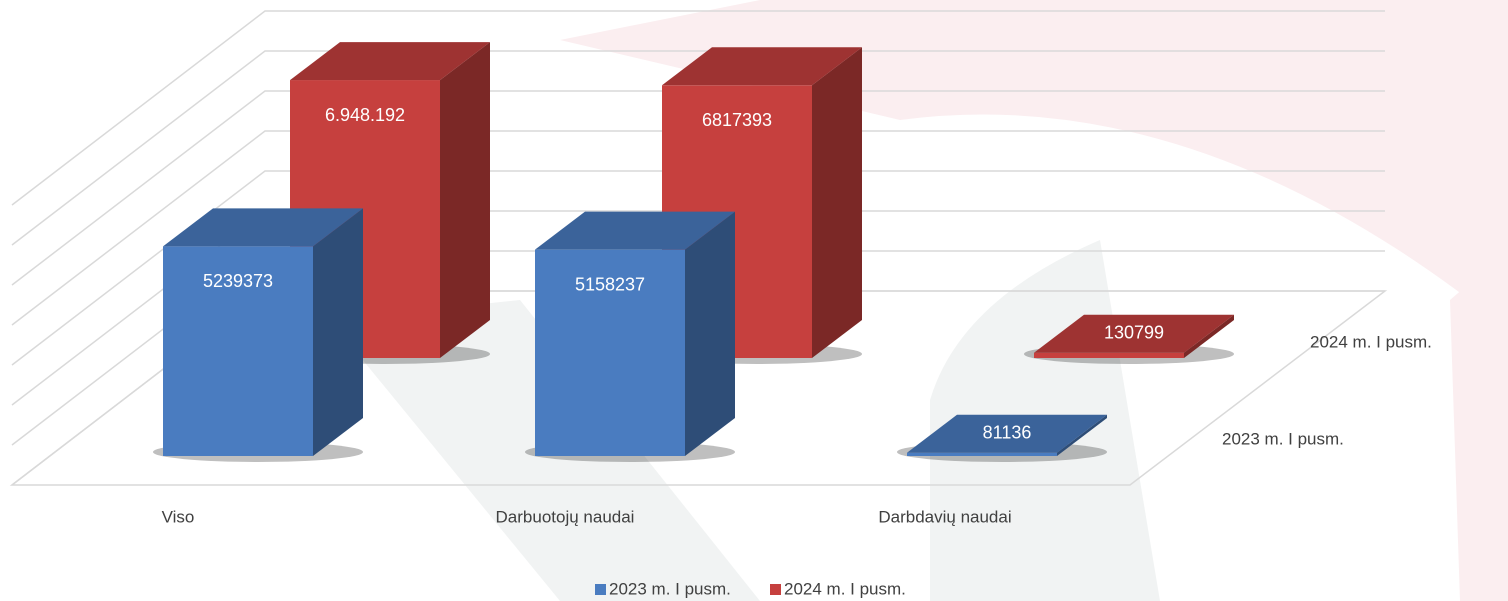 This screenshot has height=601, width=1508. I want to click on depth-label: 2023 m. I pusm., so click(1283, 438).